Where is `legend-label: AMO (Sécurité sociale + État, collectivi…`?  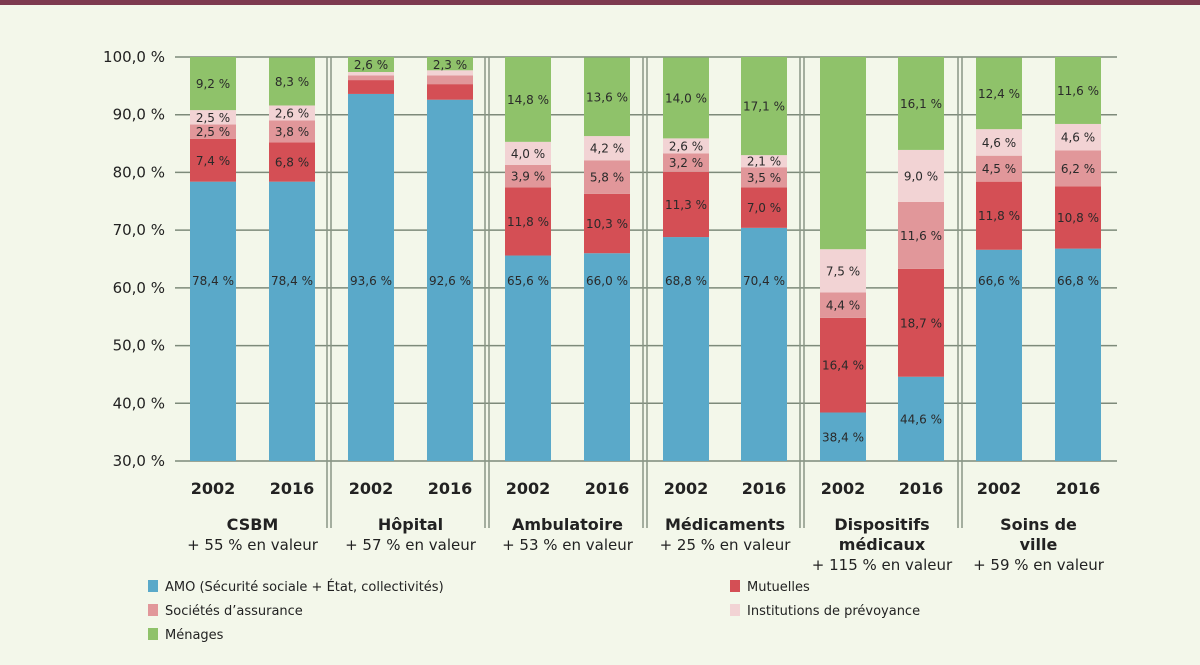 legend-label: AMO (Sécurité sociale + État, collectivi… is located at coordinates (304, 587).